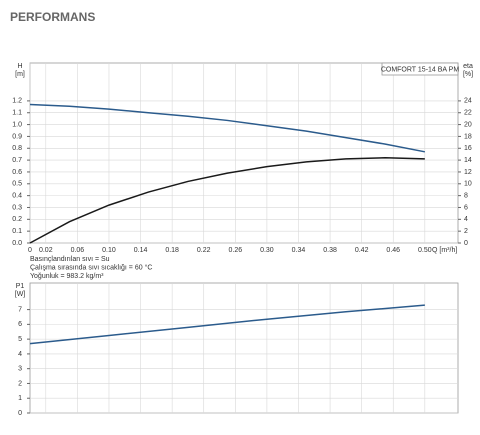  What do you see at coordinates (20, 339) in the screenshot?
I see `y-tick-label: 5` at bounding box center [20, 339].